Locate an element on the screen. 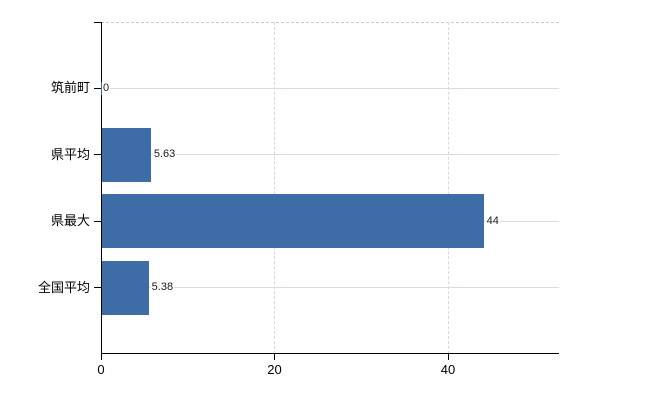 The width and height of the screenshot is (650, 400). bar-value-label: 44 is located at coordinates (492, 221).